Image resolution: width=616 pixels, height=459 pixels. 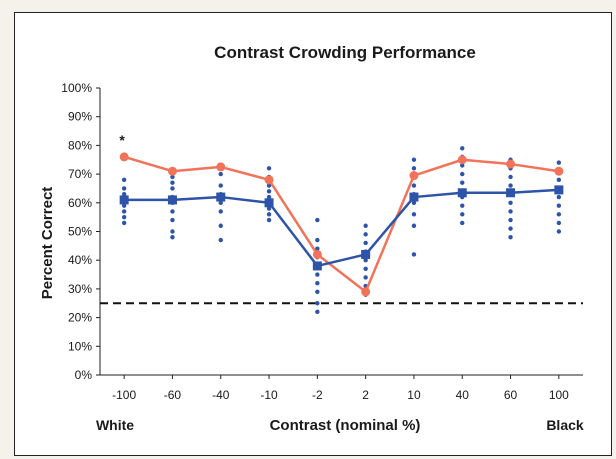 What do you see at coordinates (414, 395) in the screenshot?
I see `x-tick-label: 10` at bounding box center [414, 395].